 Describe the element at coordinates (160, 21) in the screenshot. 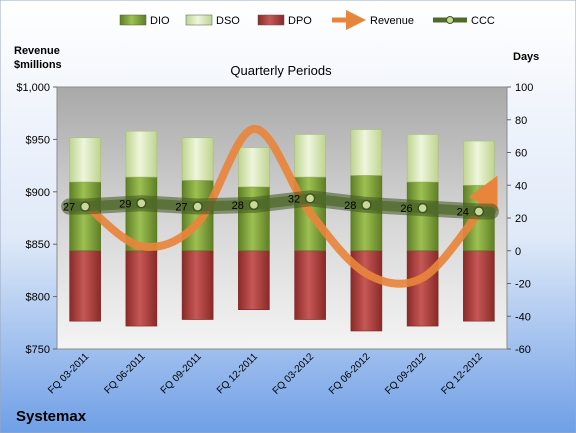

I see `legend-label-dio: DIO` at that location.